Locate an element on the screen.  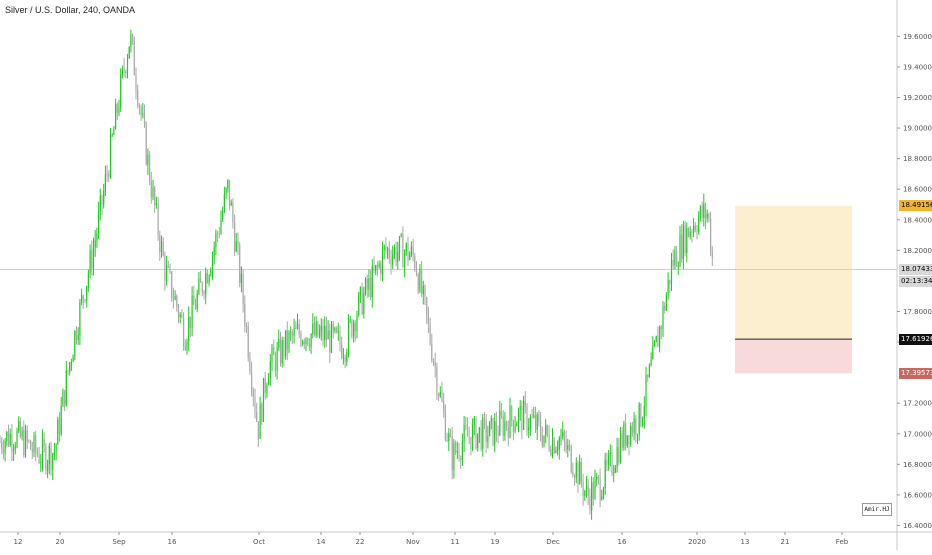
profit-zone is located at coordinates (793, 272).